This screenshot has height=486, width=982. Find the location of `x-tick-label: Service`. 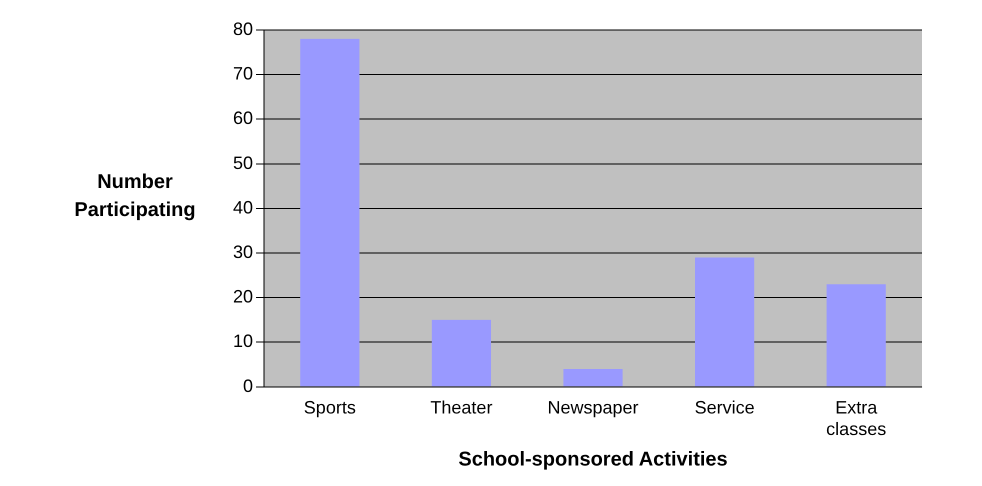

x-tick-label: Service is located at coordinates (724, 408).